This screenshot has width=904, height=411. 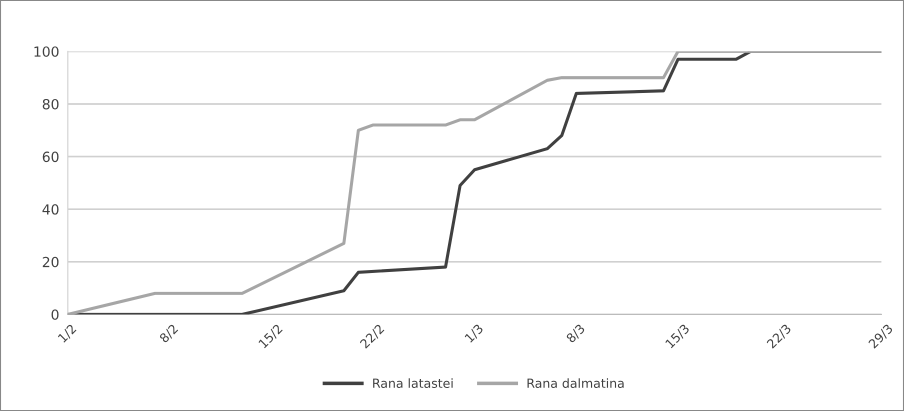 I want to click on legend-label: Rana dalmatina, so click(x=576, y=383).